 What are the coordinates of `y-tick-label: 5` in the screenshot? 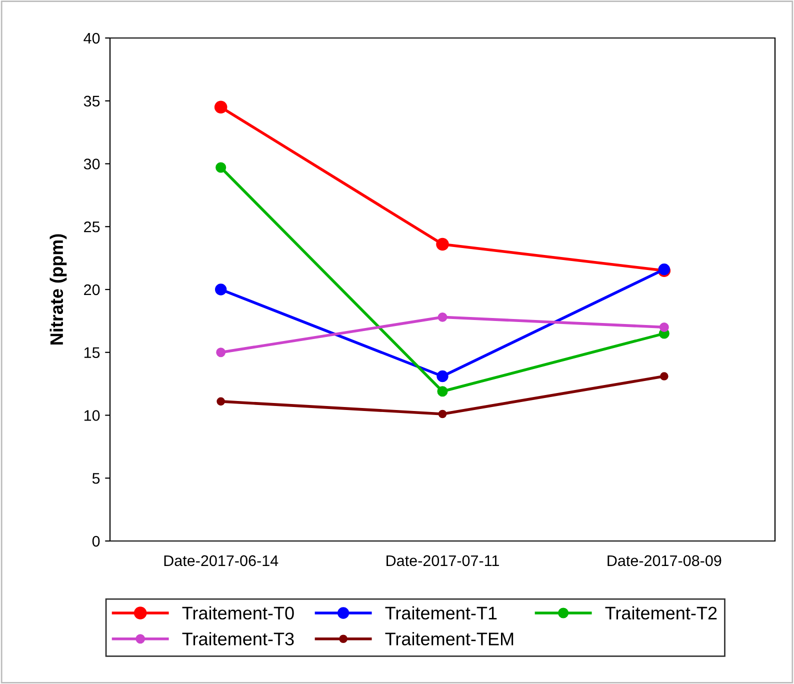 It's located at (96, 478).